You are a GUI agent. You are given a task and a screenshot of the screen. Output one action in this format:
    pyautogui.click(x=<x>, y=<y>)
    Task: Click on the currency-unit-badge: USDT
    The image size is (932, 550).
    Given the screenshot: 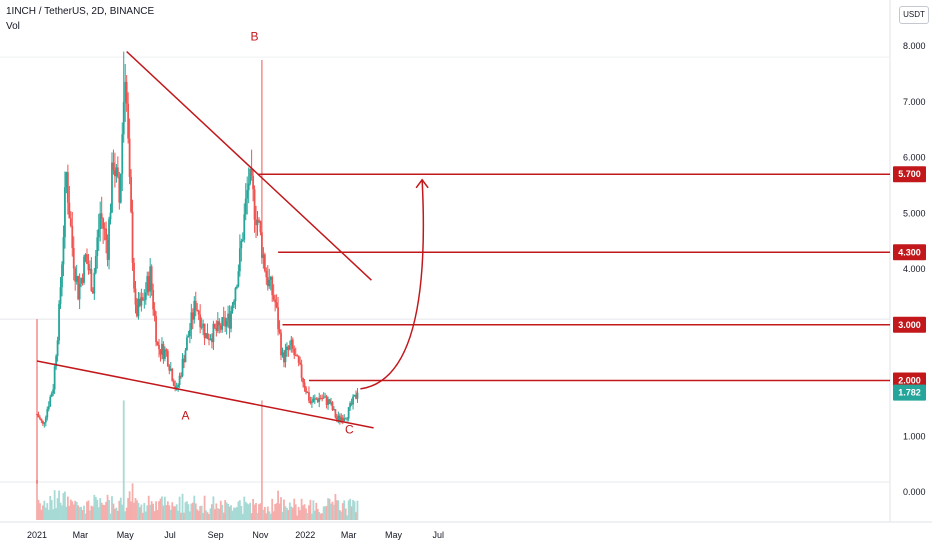 What is the action you would take?
    pyautogui.click(x=914, y=15)
    